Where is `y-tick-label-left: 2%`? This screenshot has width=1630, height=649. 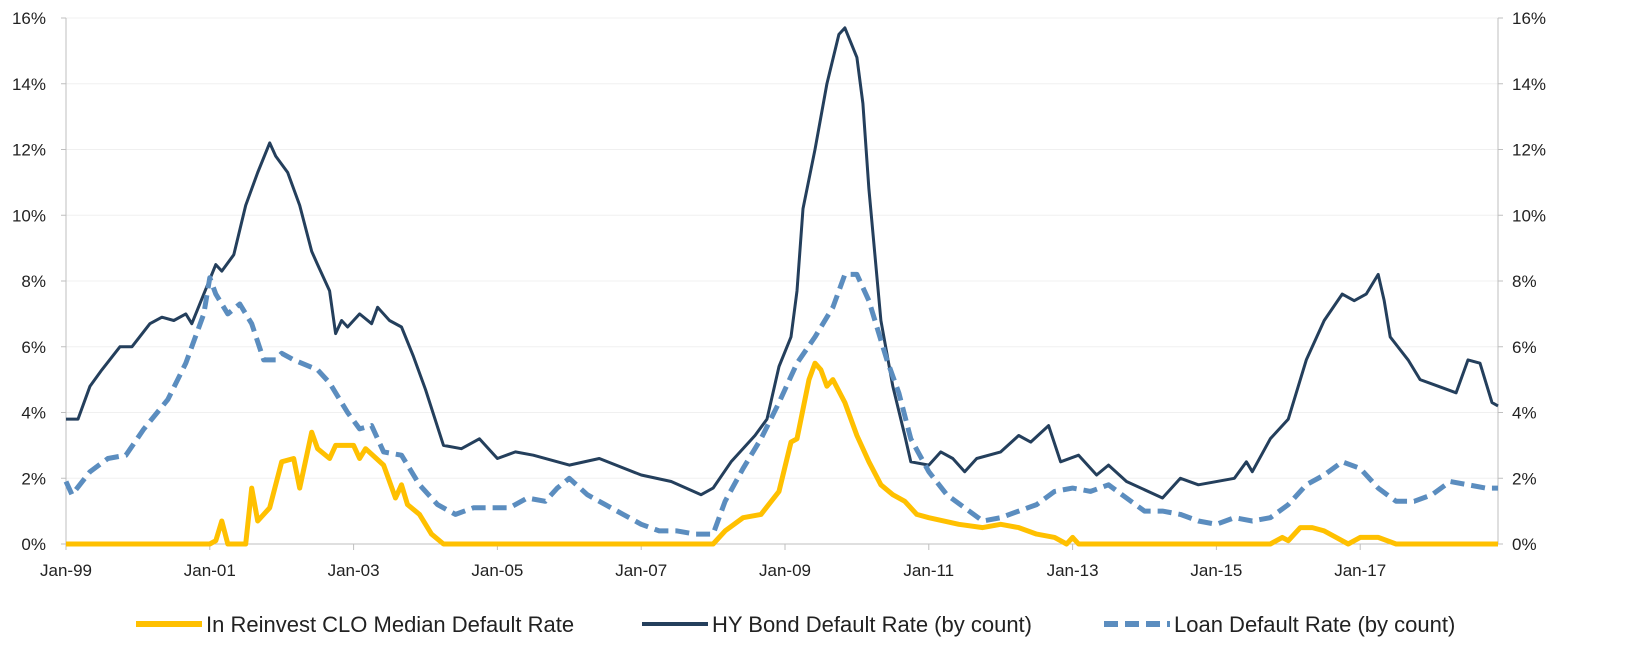
y-tick-label-left: 2% is located at coordinates (33, 478).